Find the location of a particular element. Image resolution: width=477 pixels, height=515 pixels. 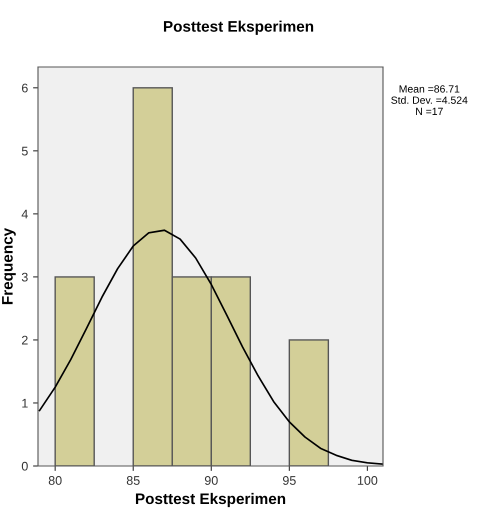

y-tick-label: 6 is located at coordinates (25, 88).